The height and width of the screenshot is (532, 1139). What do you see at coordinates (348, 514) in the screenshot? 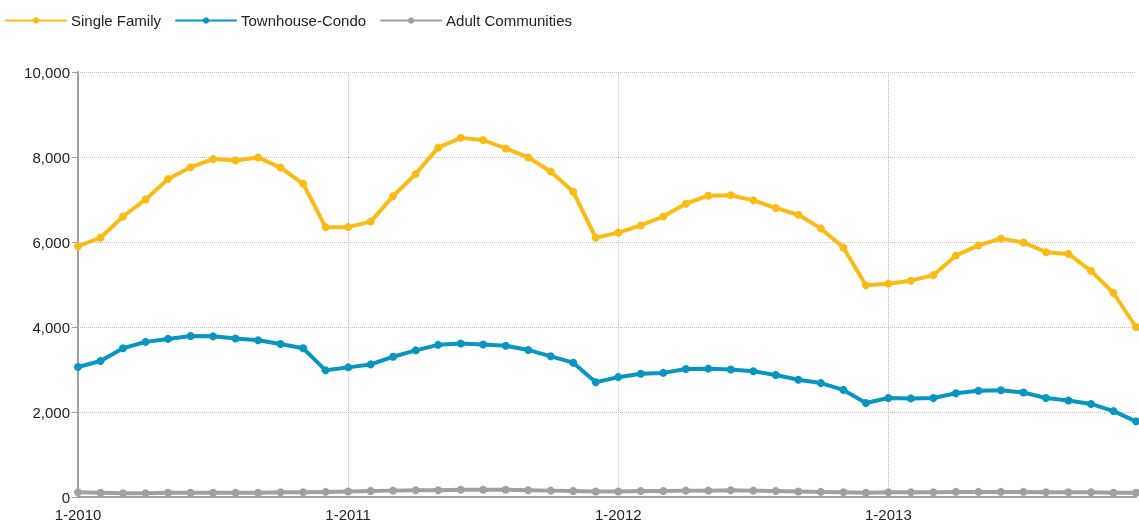
I see `x-tick-label: 1-2011` at bounding box center [348, 514].